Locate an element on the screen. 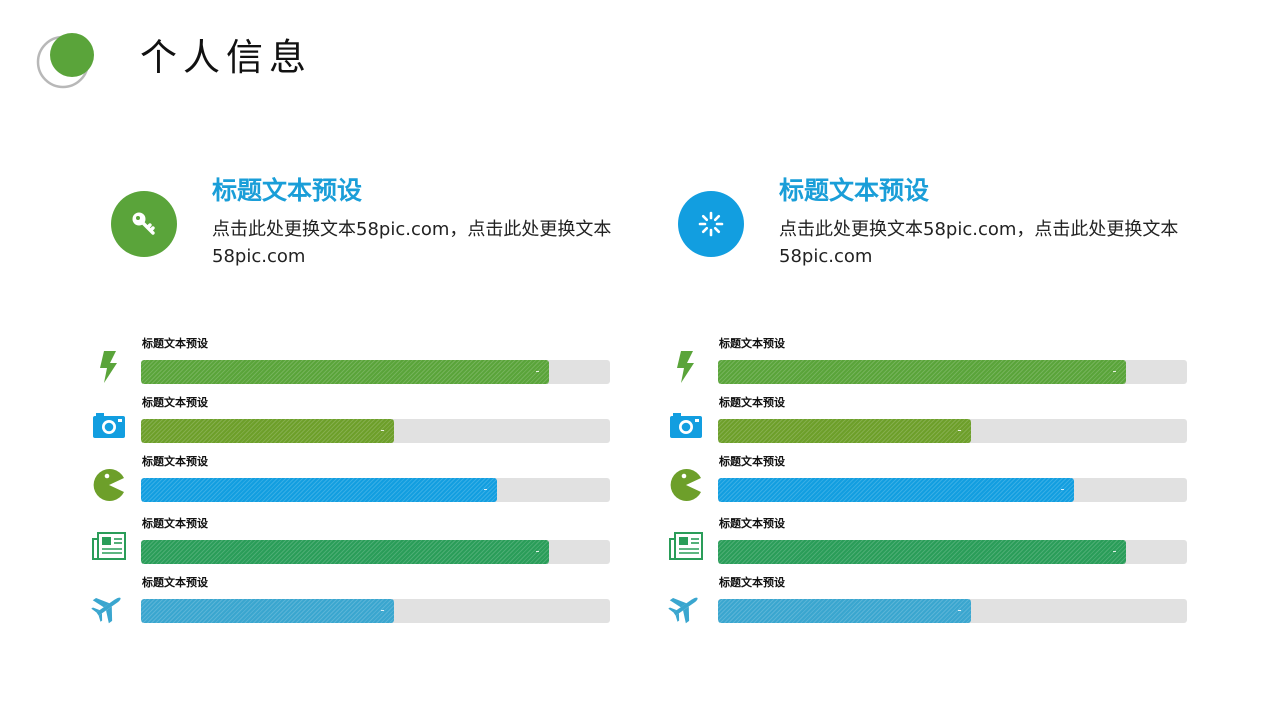 The height and width of the screenshot is (720, 1280). page-title: 个人信息 is located at coordinates (226, 57).